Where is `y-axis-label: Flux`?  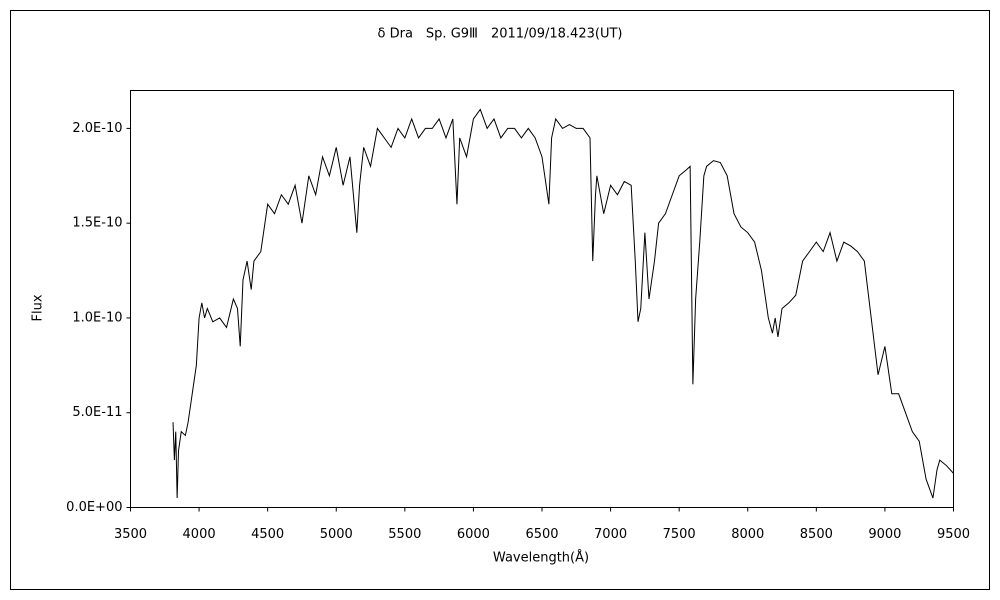 y-axis-label: Flux is located at coordinates (38, 307).